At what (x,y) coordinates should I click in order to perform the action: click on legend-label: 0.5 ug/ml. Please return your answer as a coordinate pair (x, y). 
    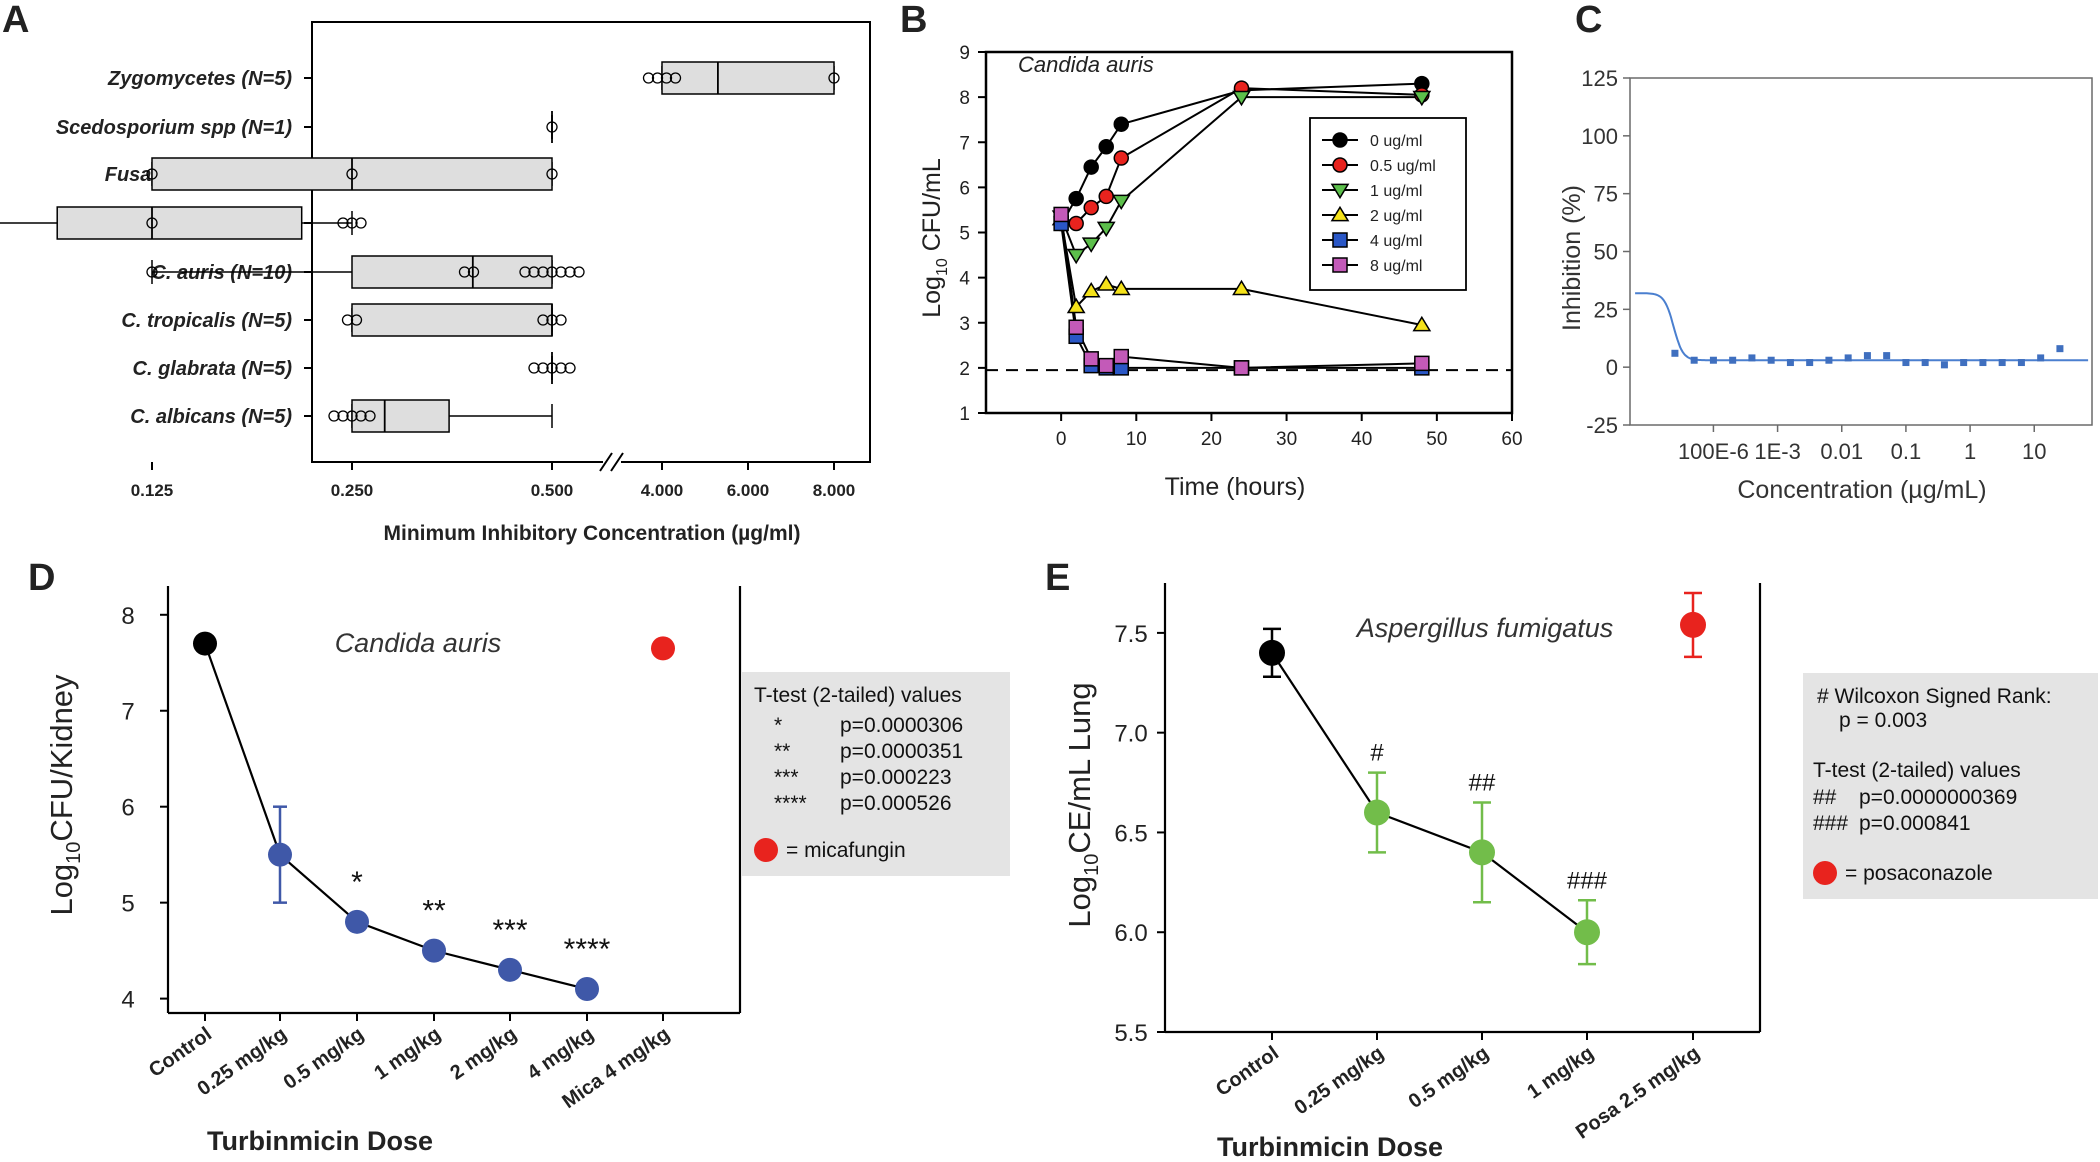
    Looking at the image, I should click on (1403, 166).